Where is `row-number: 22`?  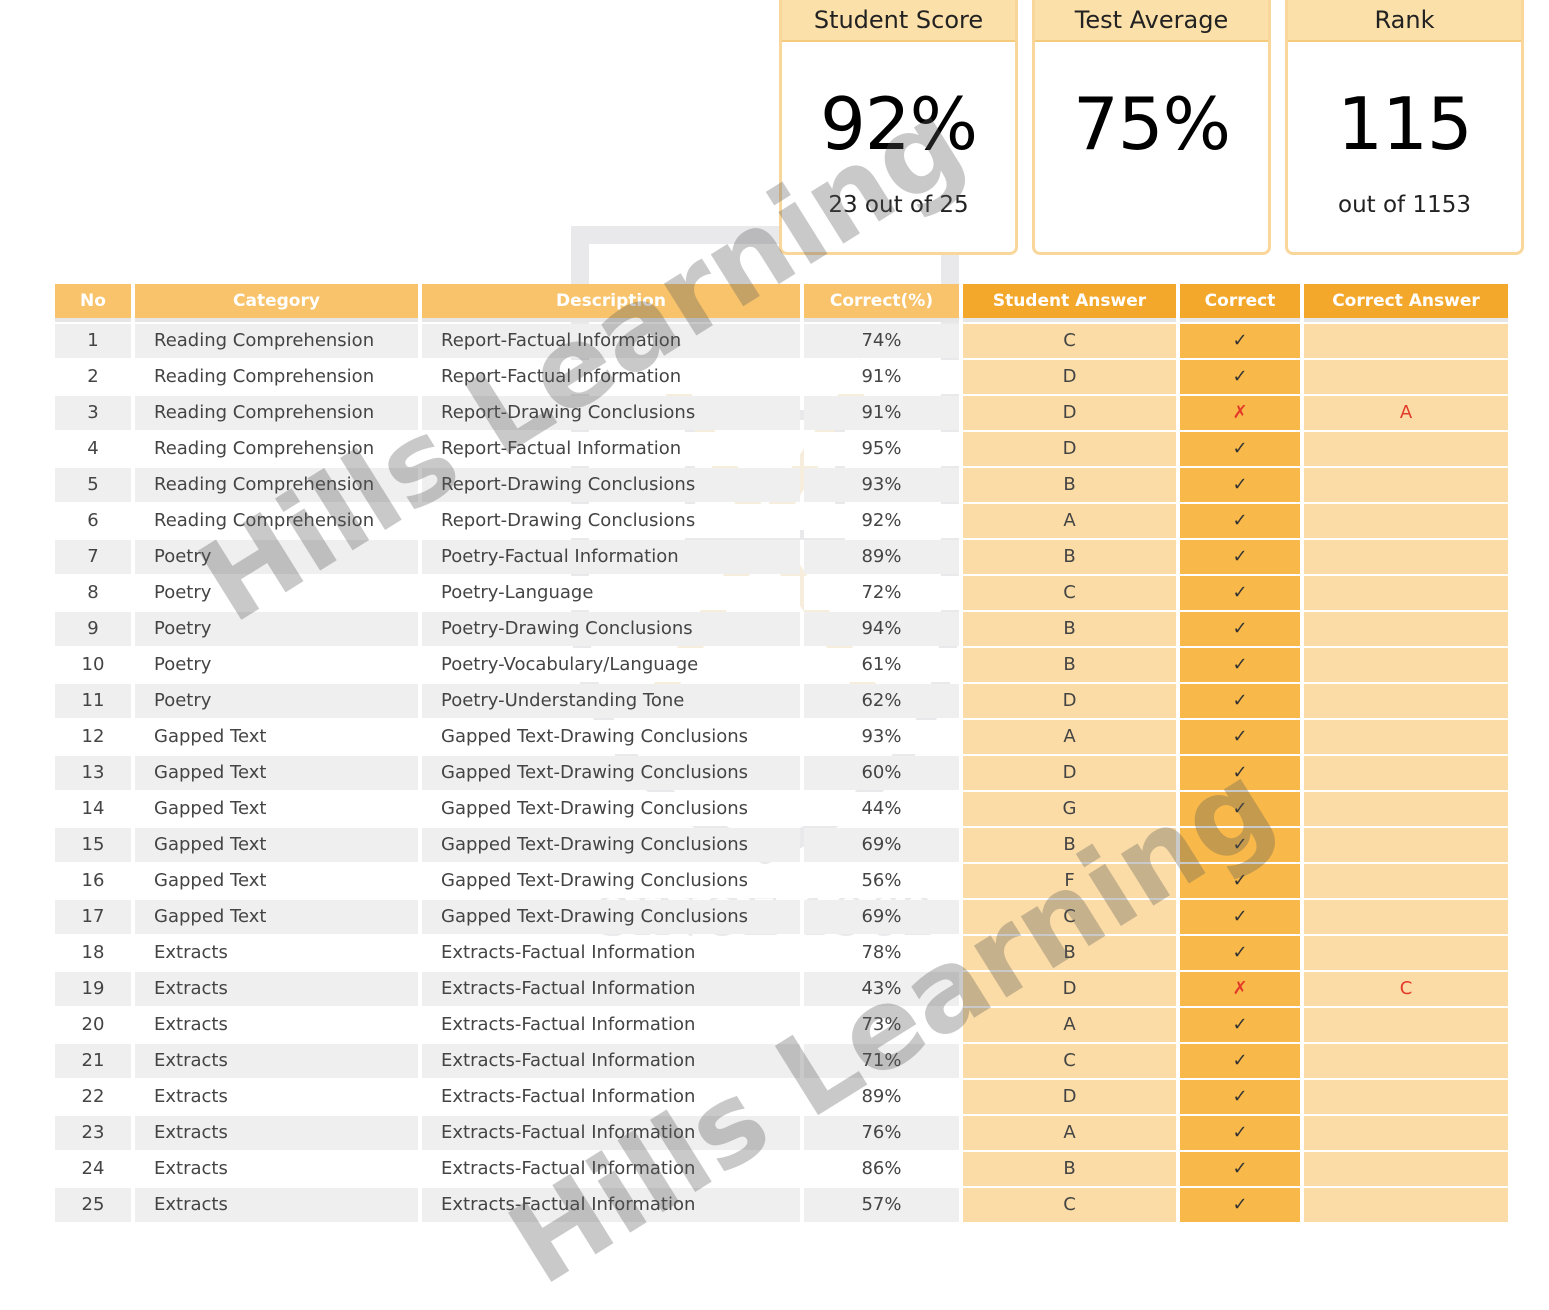
row-number: 22 is located at coordinates (93, 1097).